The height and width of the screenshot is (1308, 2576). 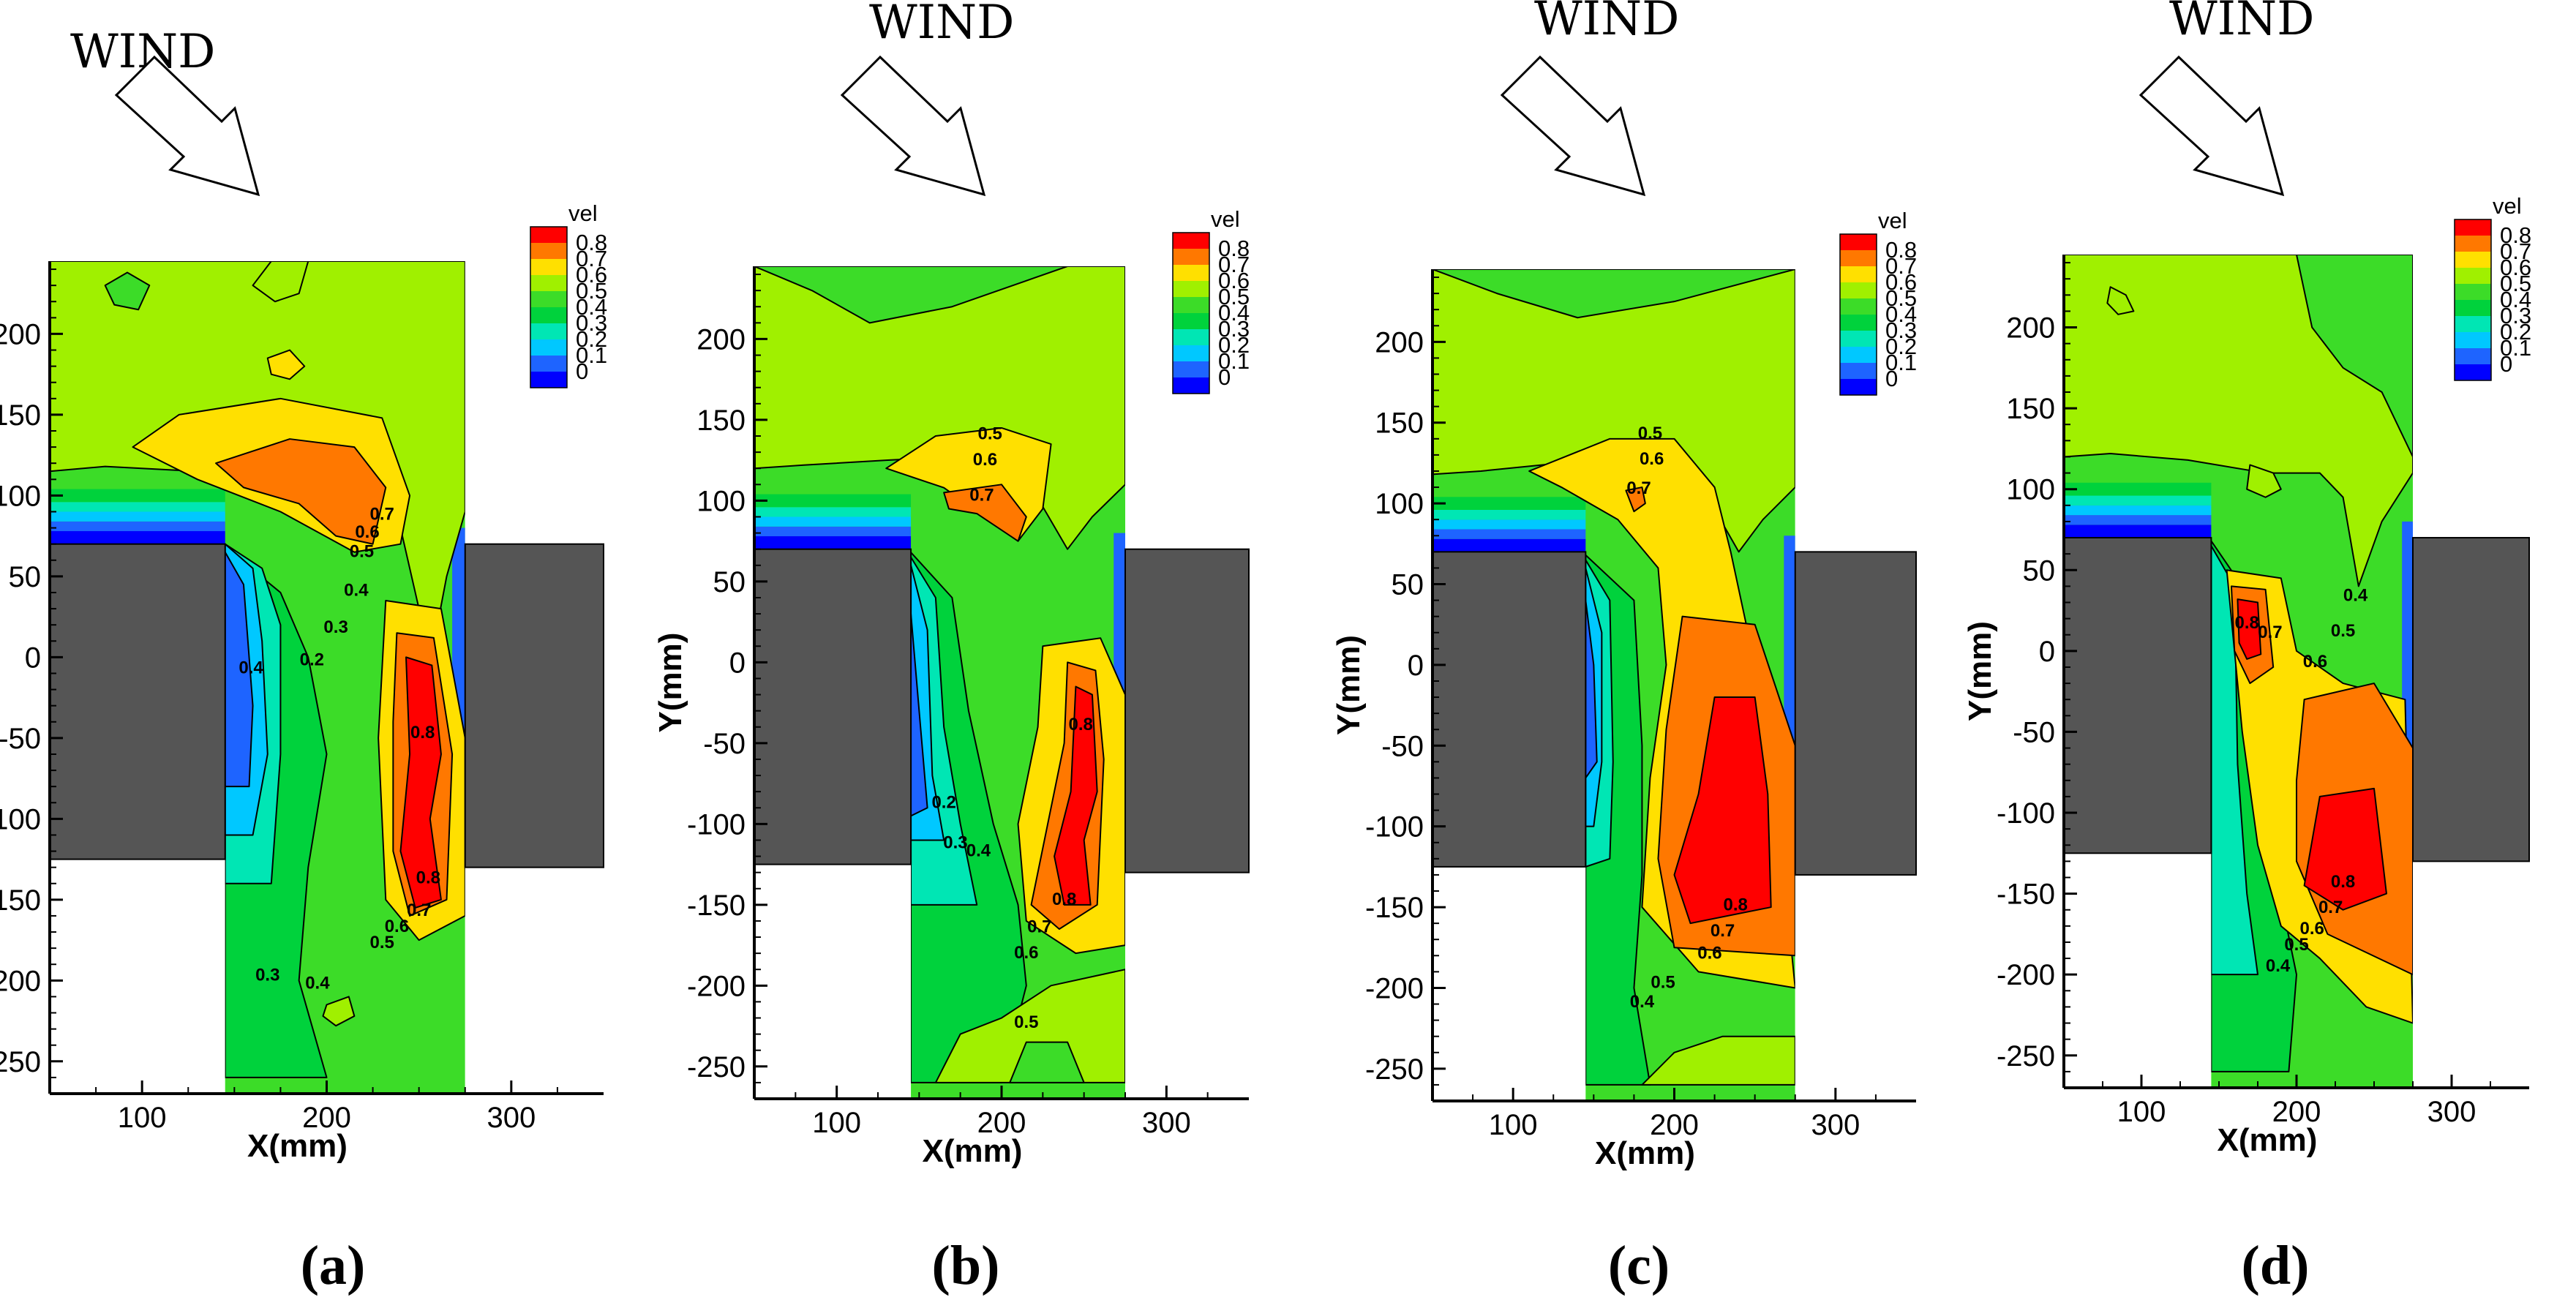 I want to click on building-right, so click(x=1856, y=714).